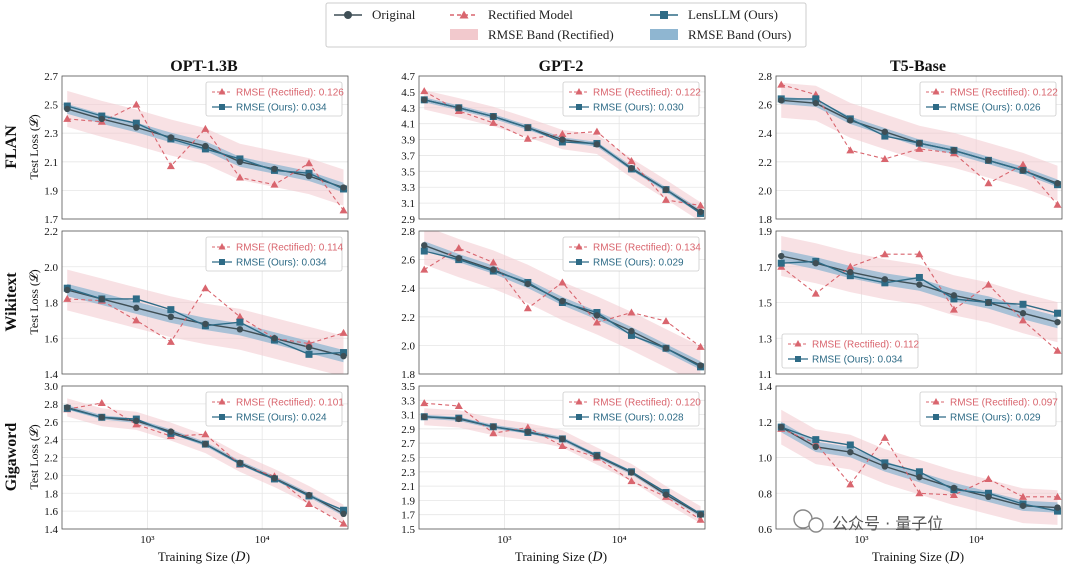 The height and width of the screenshot is (568, 1080). I want to click on y-tick-label: 1.0, so click(765, 459).